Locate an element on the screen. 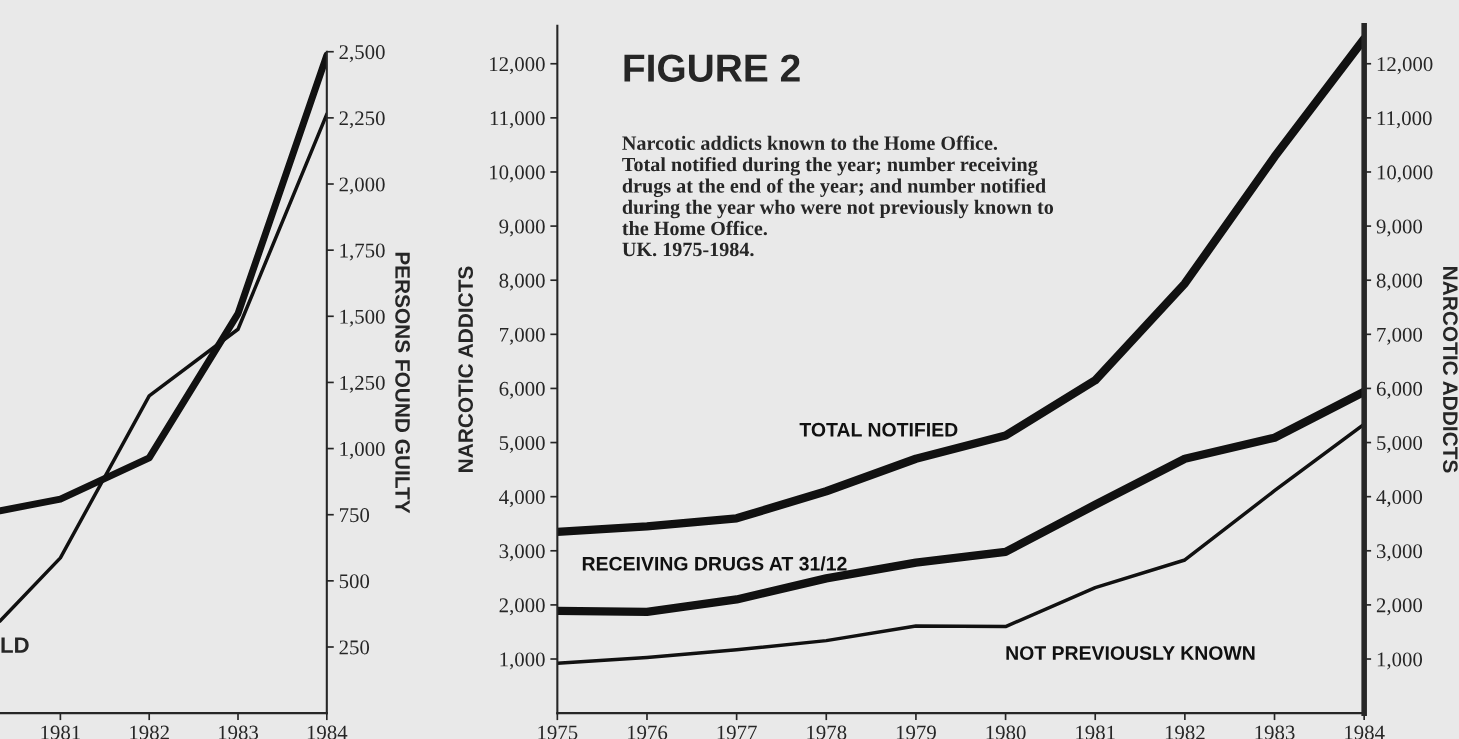 The width and height of the screenshot is (1459, 739). y2-tick-label: 6,000 is located at coordinates (1399, 390).